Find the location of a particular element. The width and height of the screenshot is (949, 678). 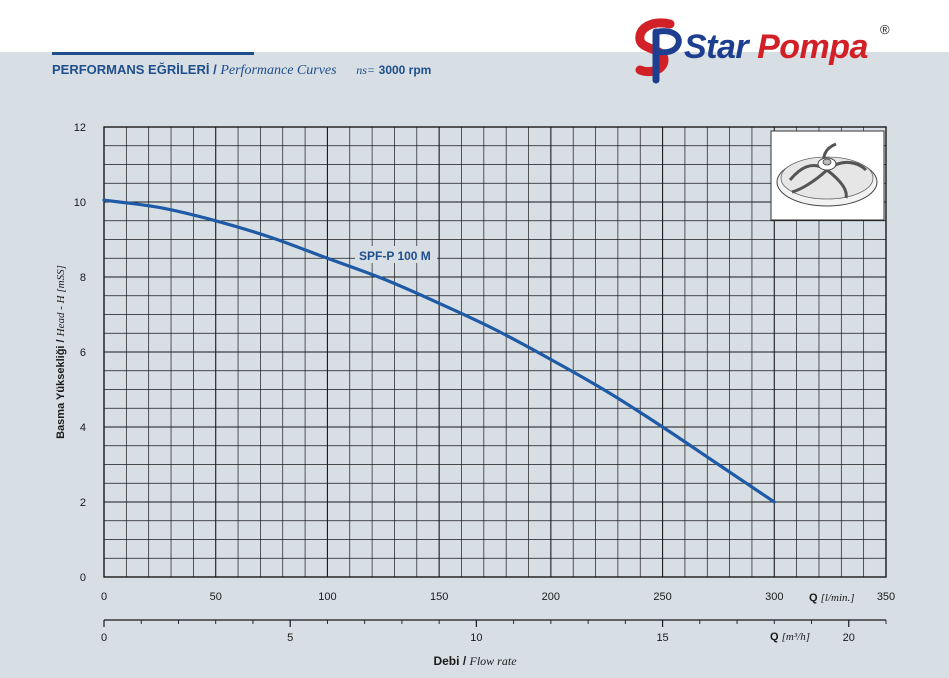

x2-unit-label: Q [m³/h] is located at coordinates (790, 637).